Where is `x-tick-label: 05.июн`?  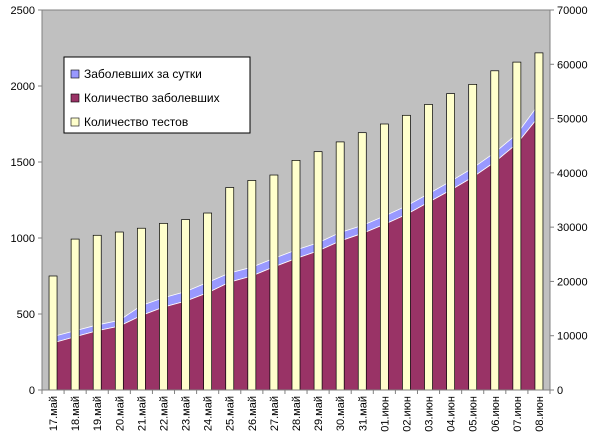 x-tick-label: 05.июн is located at coordinates (474, 414).